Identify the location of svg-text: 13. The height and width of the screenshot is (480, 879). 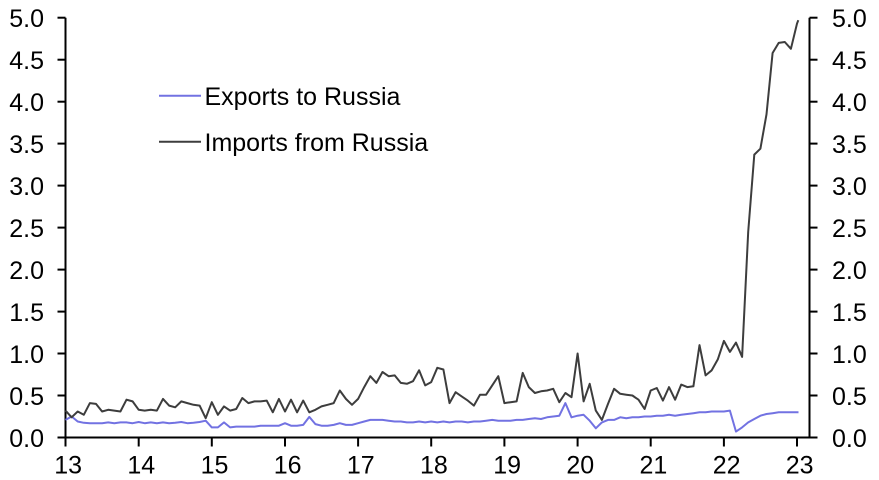
(68, 466).